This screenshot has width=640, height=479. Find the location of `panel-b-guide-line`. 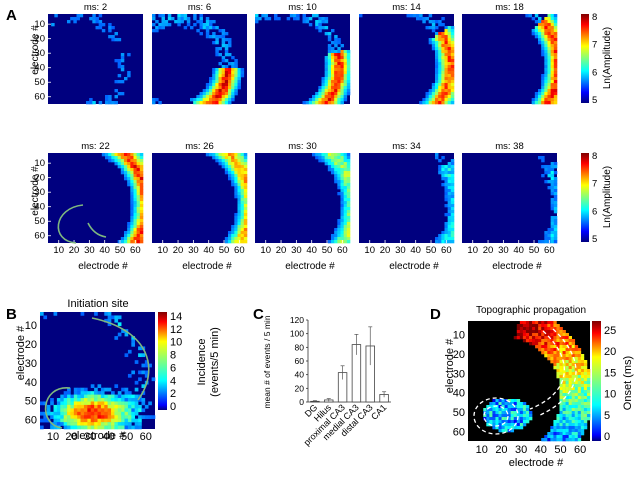

panel-b-guide-line is located at coordinates (57, 408).